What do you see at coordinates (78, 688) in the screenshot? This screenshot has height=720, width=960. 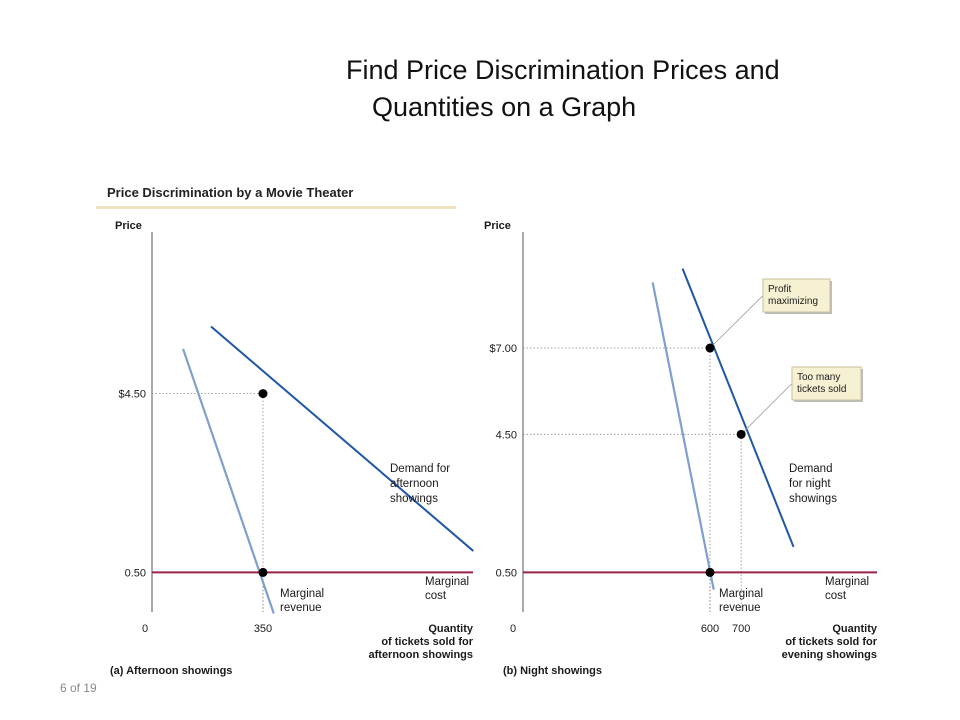 I see `page-number: 6 of 19` at bounding box center [78, 688].